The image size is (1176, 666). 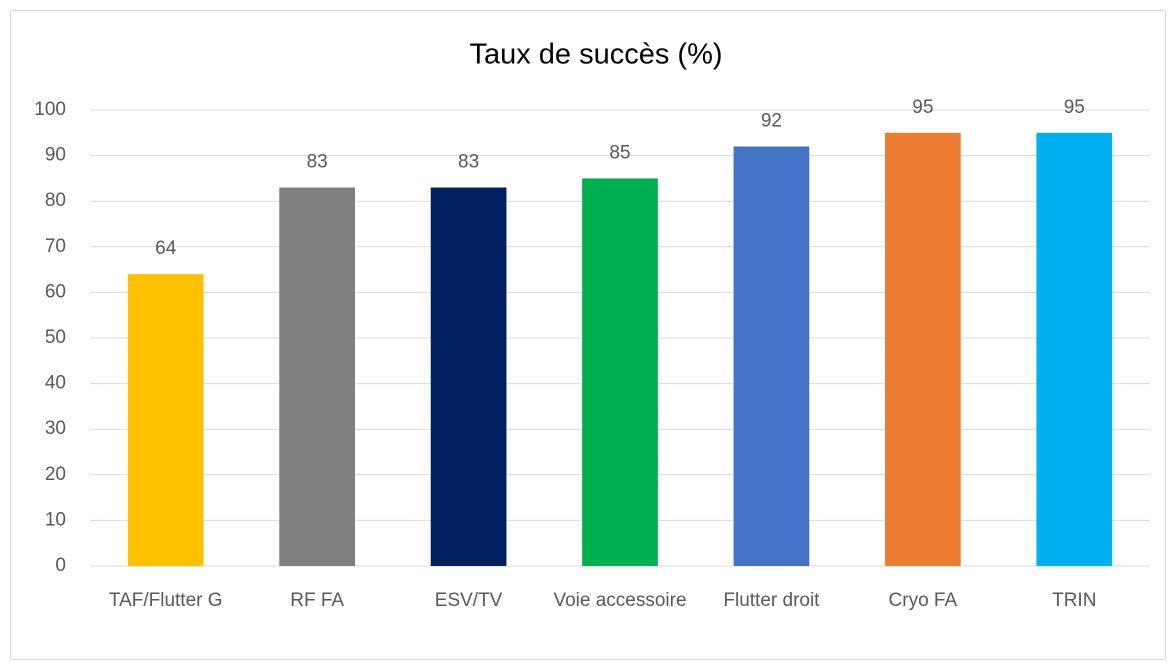 What do you see at coordinates (771, 600) in the screenshot?
I see `x-tick-label: Flutter droit` at bounding box center [771, 600].